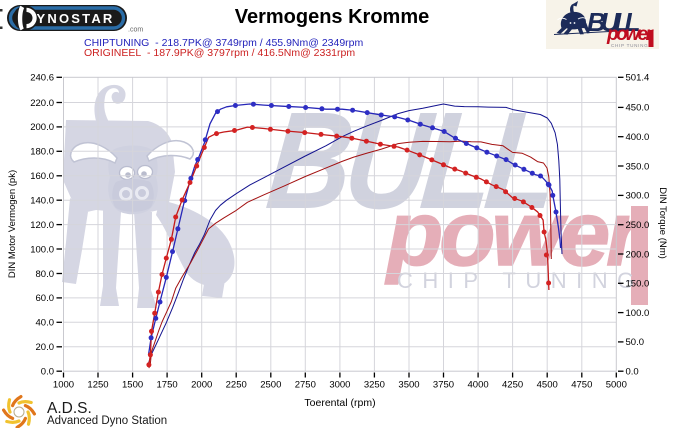  Describe the element at coordinates (42, 176) in the screenshot. I see `svg-text: 160.0` at that location.